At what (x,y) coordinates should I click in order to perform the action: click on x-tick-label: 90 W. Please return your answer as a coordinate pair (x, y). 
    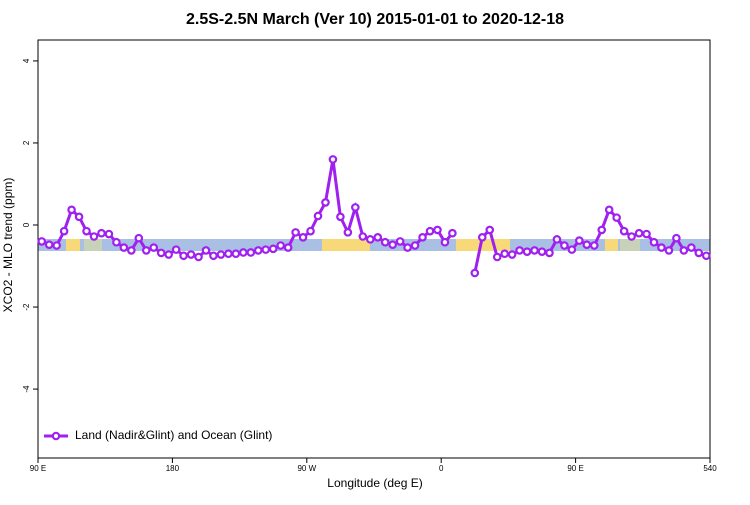
    Looking at the image, I should click on (306, 468).